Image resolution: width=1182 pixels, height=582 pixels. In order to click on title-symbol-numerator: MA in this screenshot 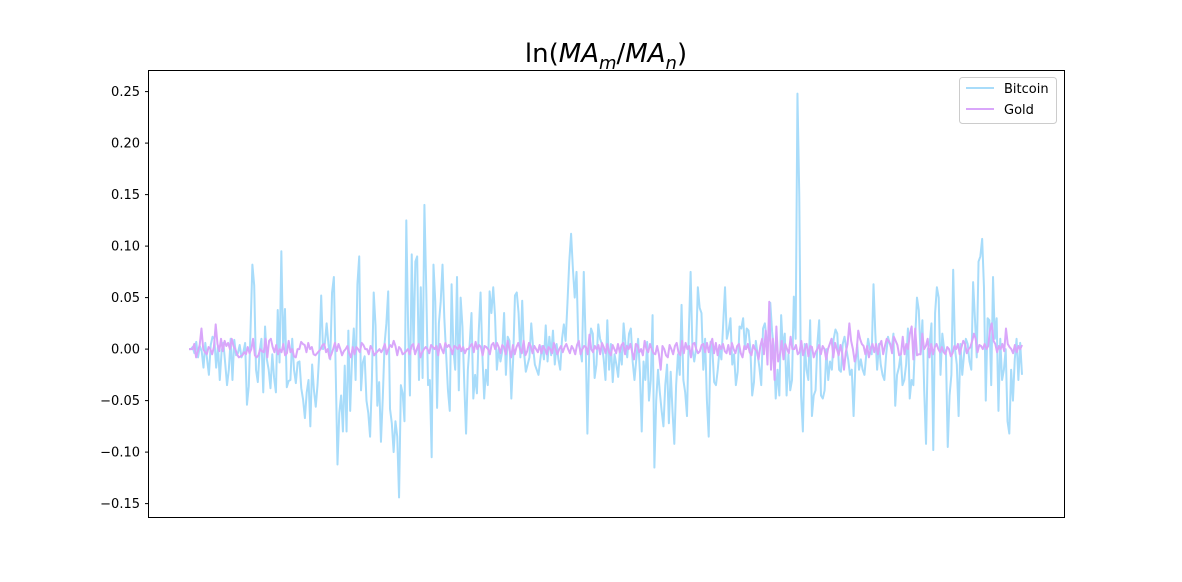, I will do `click(579, 54)`.